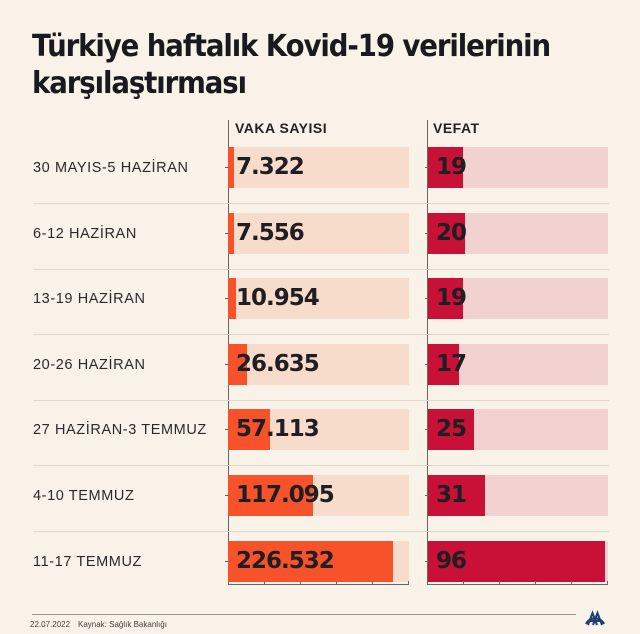  Describe the element at coordinates (517, 584) in the screenshot. I see `vefat-bottom-axis` at that location.